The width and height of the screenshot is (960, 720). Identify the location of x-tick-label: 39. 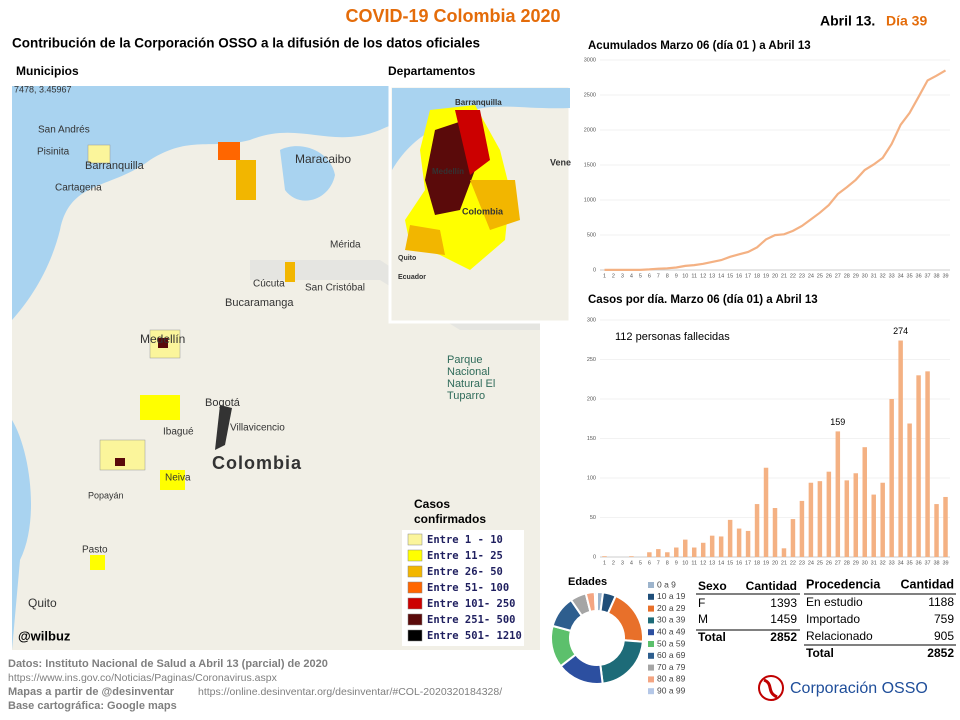
(945, 563).